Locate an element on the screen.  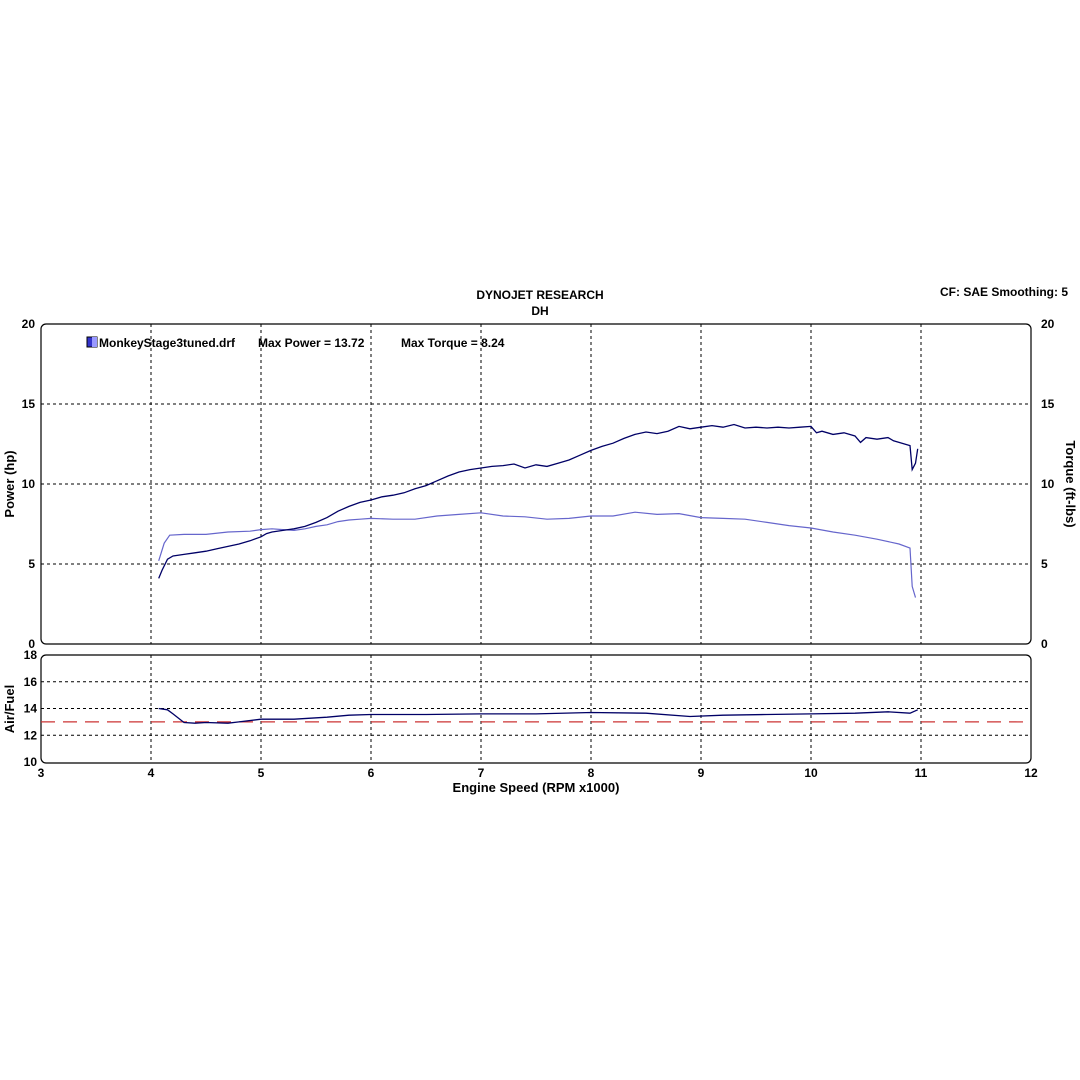
series-torque-line is located at coordinates (537, 554).